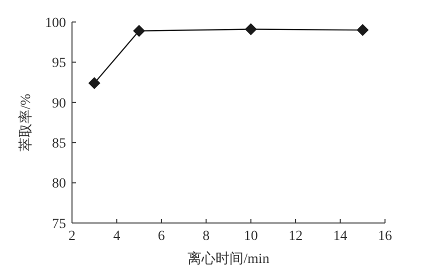  I want to click on y-tick-label: 100, so click(55, 23).